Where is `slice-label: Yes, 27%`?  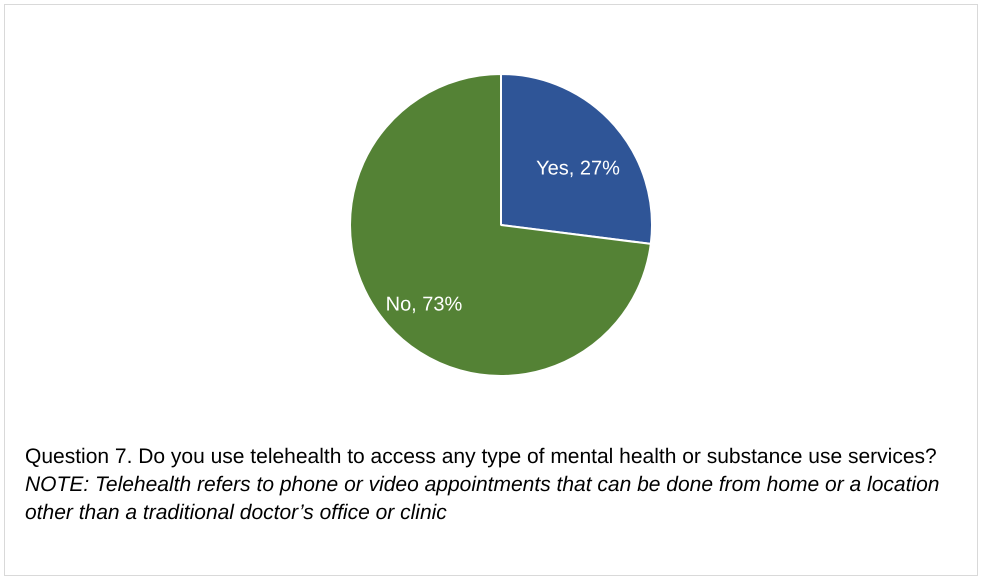
slice-label: Yes, 27% is located at coordinates (578, 169).